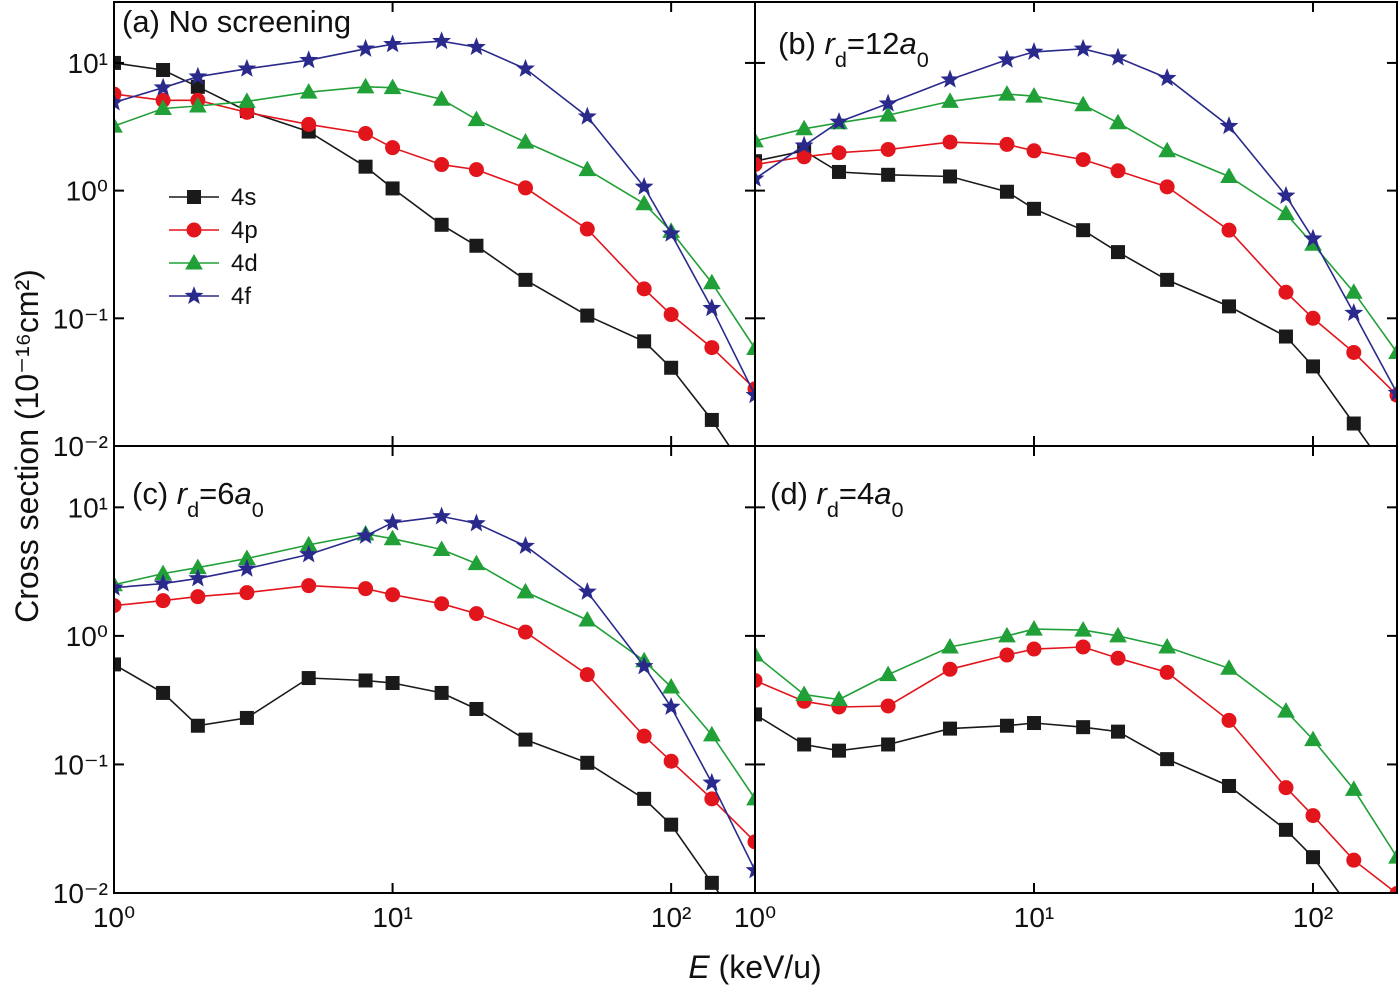 Image resolution: width=1400 pixels, height=991 pixels. I want to click on text-part: Cross section (10⁻¹⁶cm²), so click(27, 446).